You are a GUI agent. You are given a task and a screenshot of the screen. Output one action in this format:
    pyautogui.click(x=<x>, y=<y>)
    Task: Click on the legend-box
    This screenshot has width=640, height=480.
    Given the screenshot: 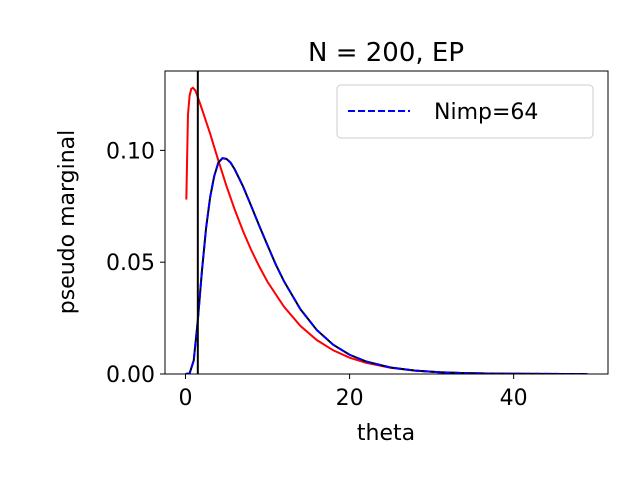 What is the action you would take?
    pyautogui.click(x=465, y=111)
    